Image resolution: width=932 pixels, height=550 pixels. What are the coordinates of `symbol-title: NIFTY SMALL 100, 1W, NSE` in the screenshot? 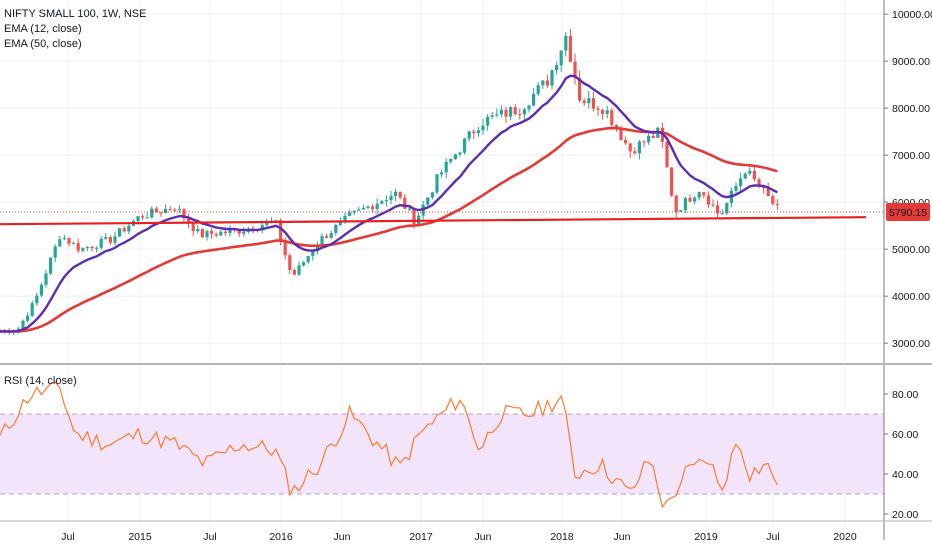 It's located at (75, 14).